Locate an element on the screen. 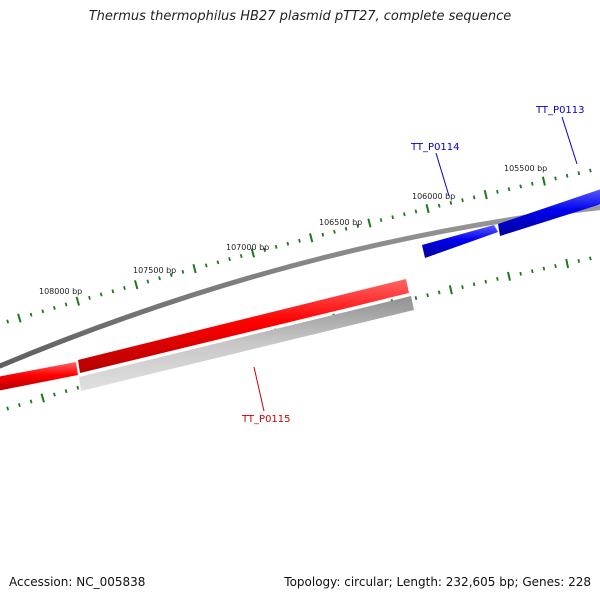  gene-label-TT_P0115: TT_P0115 is located at coordinates (266, 419).